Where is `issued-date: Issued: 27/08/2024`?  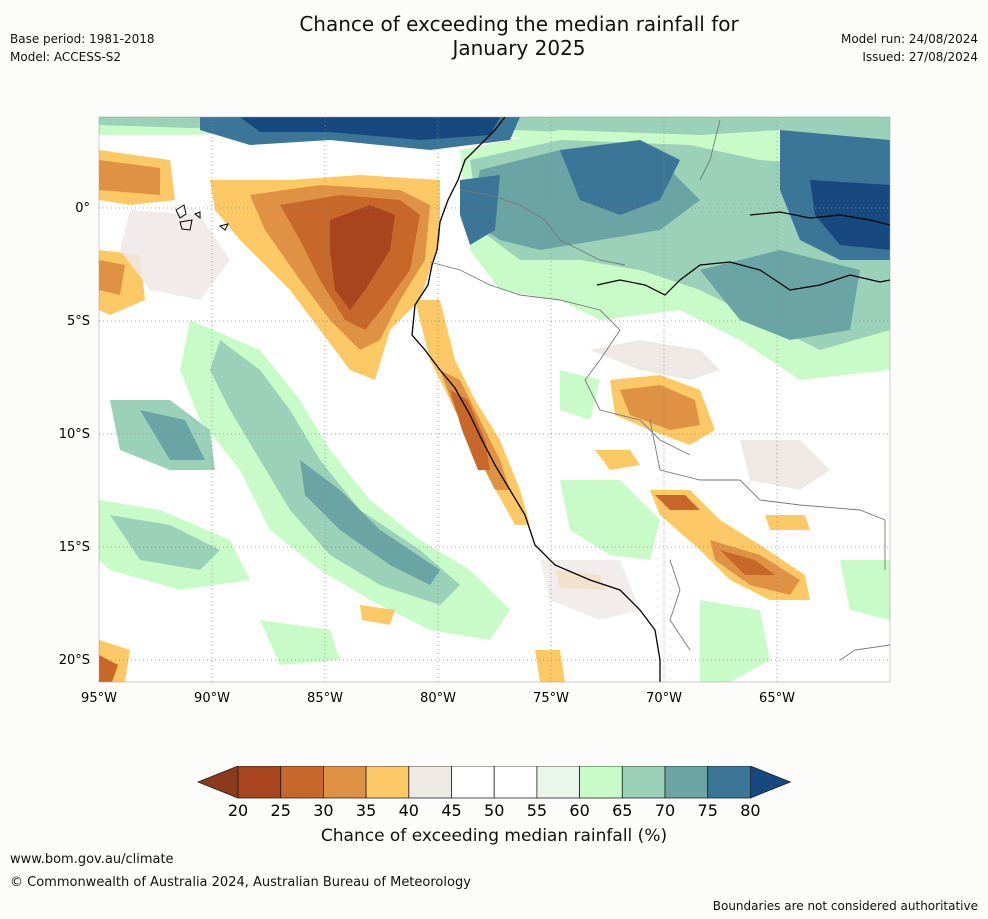 issued-date: Issued: 27/08/2024 is located at coordinates (920, 57).